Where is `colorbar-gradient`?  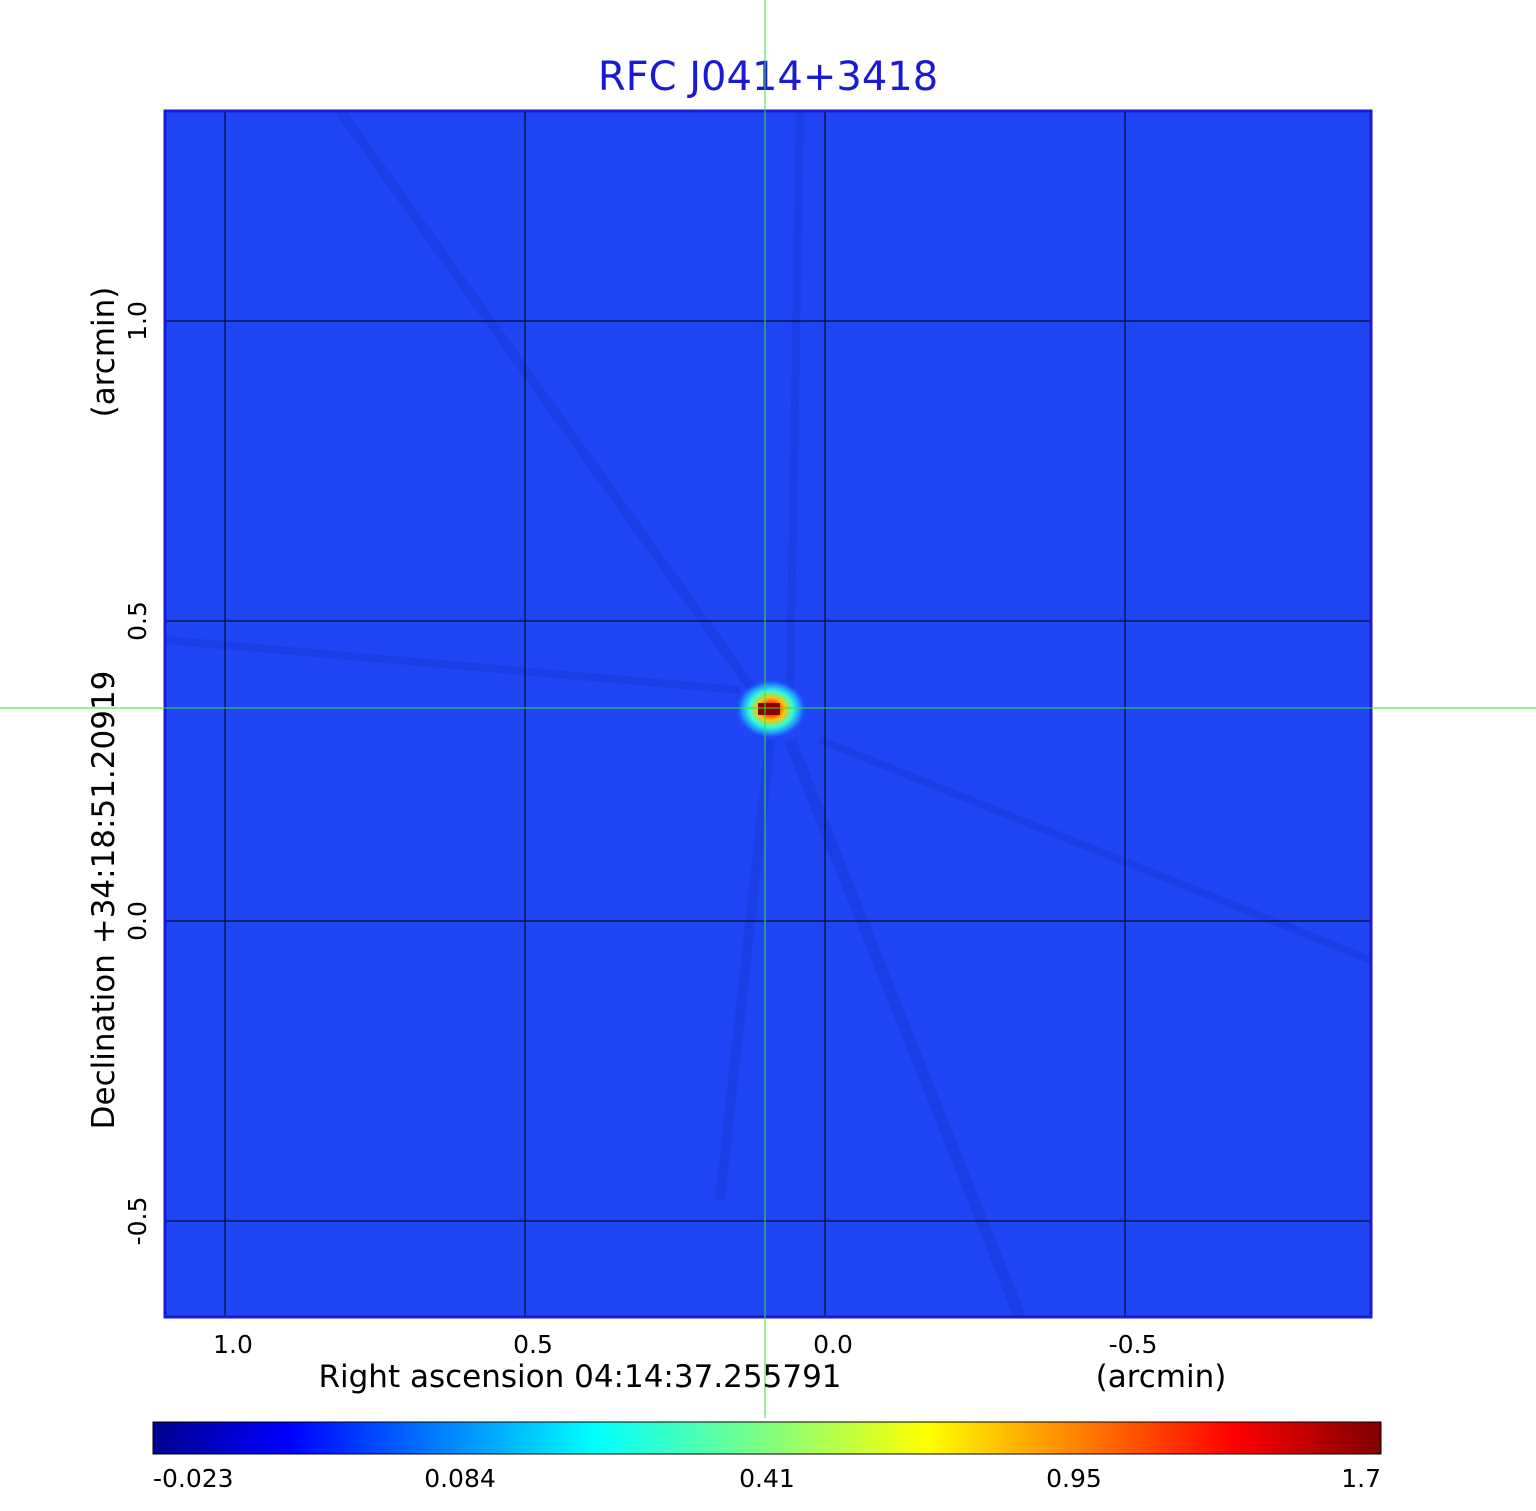 colorbar-gradient is located at coordinates (767, 1438).